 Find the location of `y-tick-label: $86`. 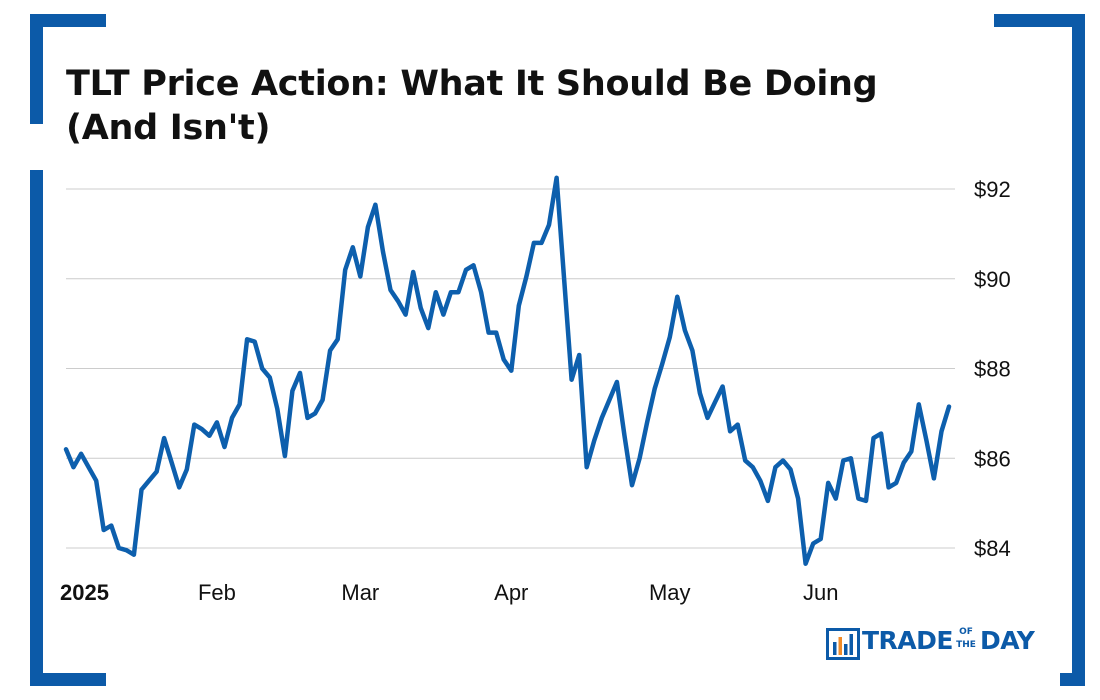

y-tick-label: $86 is located at coordinates (992, 458).